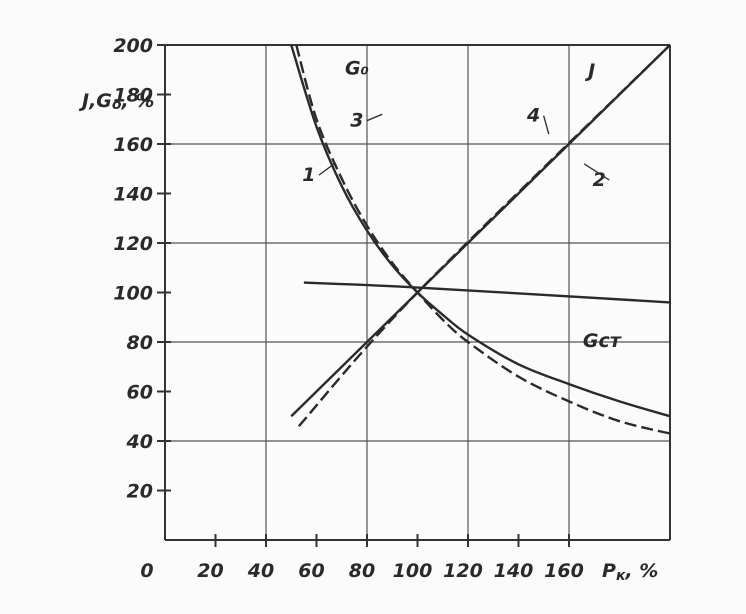  Describe the element at coordinates (599, 180) in the screenshot. I see `curve-annotation: 2` at that location.